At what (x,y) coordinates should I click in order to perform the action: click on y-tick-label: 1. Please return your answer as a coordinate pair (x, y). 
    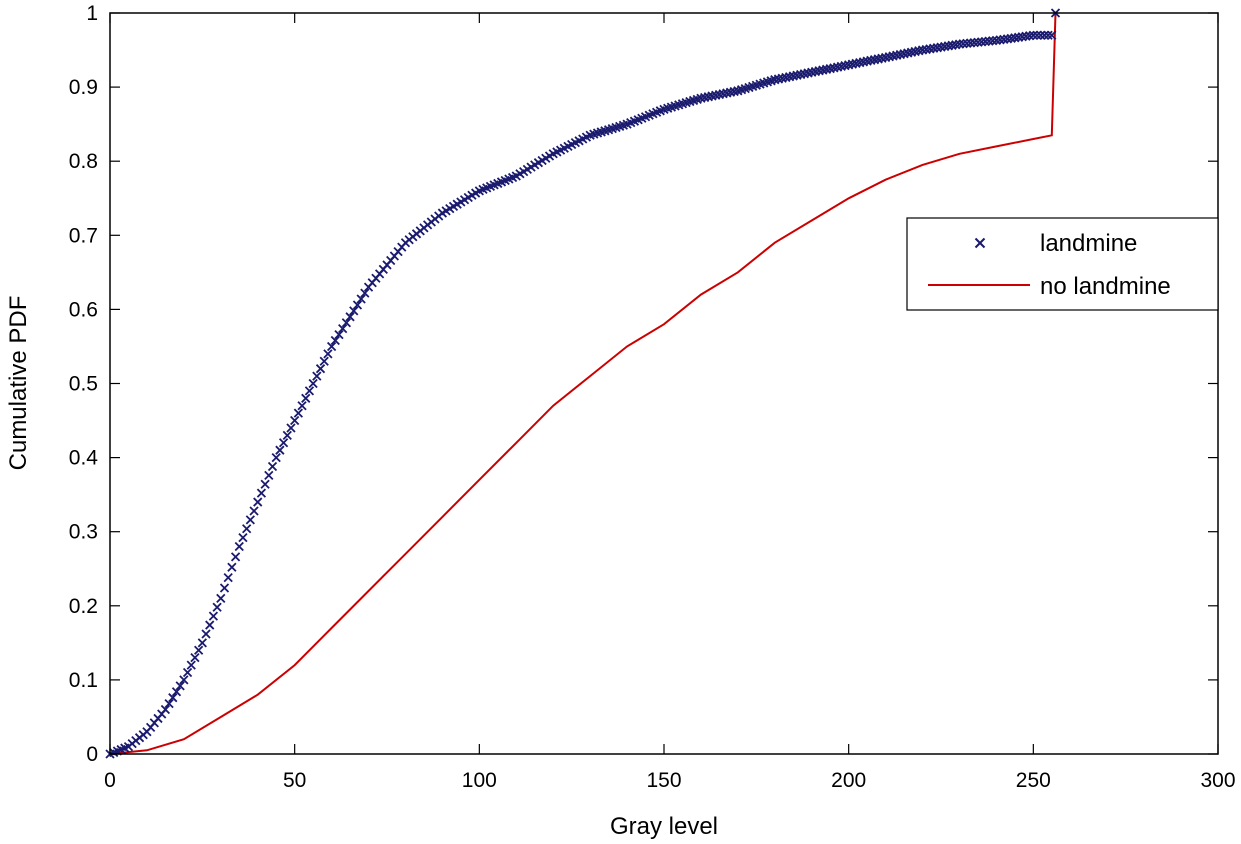
    Looking at the image, I should click on (92, 13).